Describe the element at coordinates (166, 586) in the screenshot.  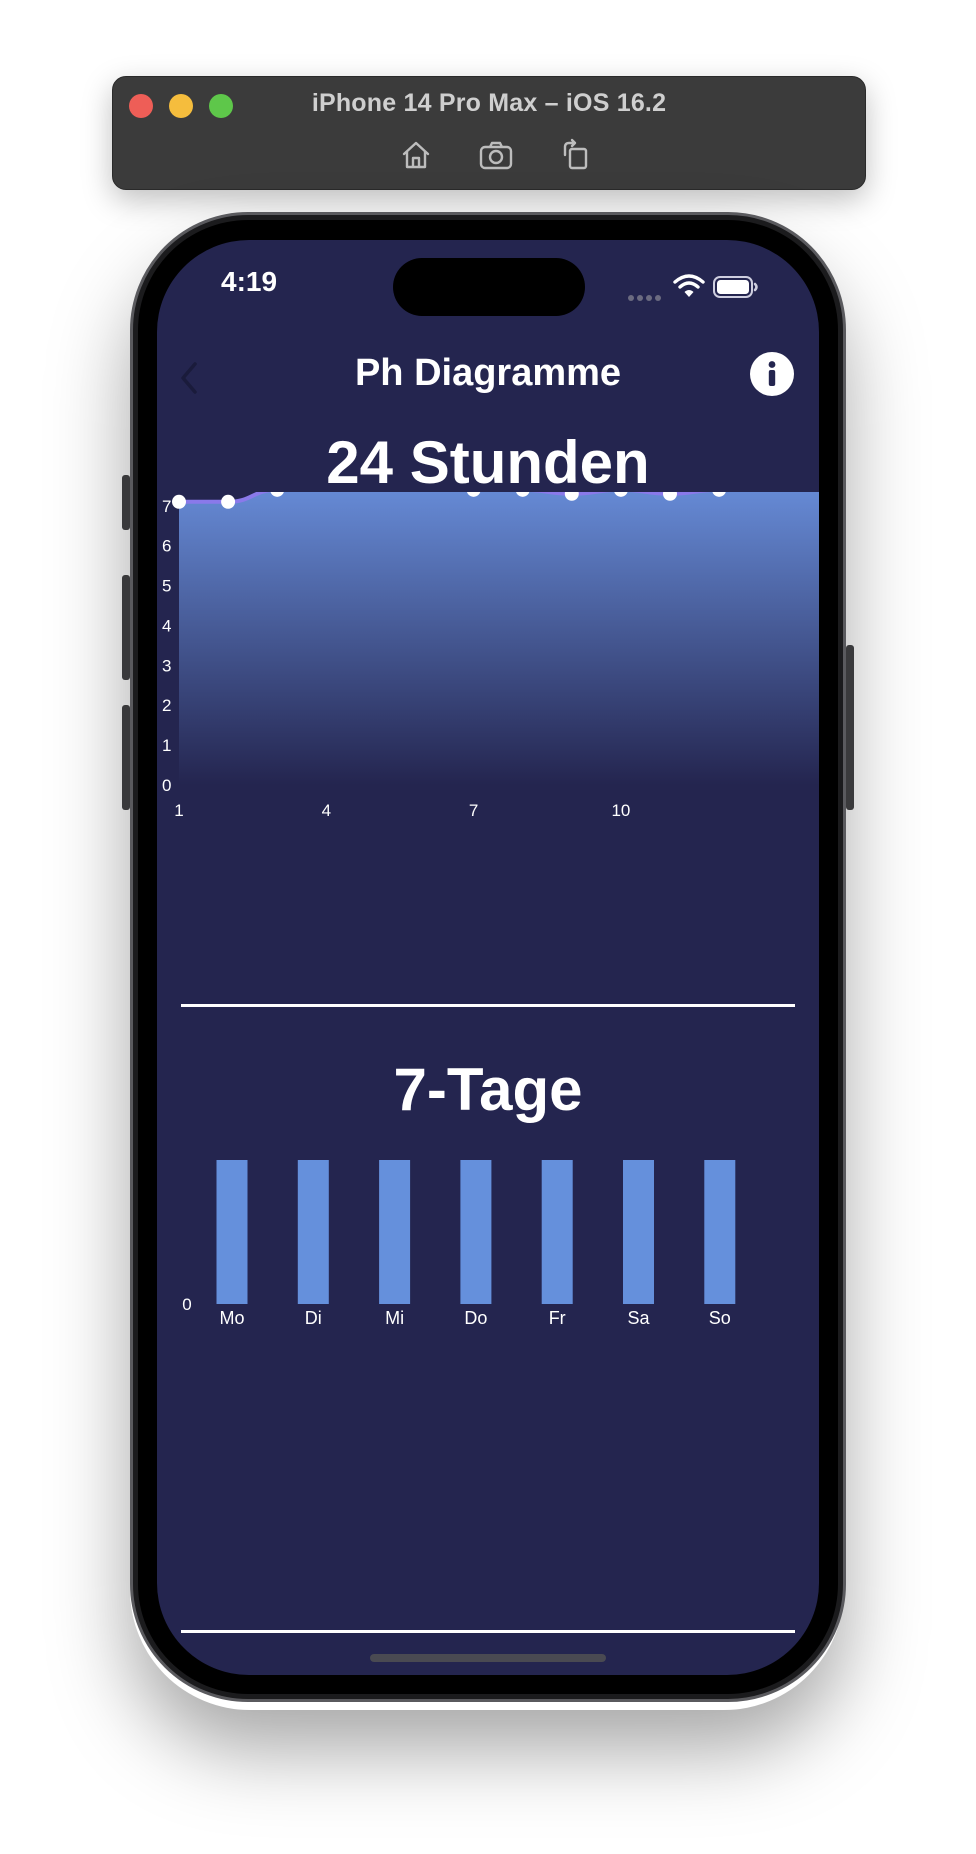
I see `y-tick-label: 5` at that location.